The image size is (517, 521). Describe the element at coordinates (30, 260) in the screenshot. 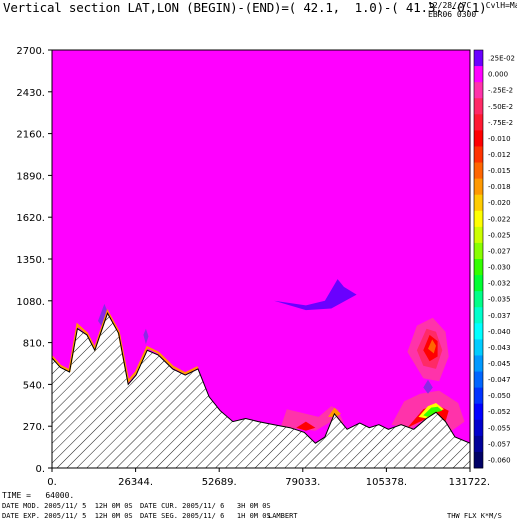

I see `y-tick-label: 1350.` at that location.